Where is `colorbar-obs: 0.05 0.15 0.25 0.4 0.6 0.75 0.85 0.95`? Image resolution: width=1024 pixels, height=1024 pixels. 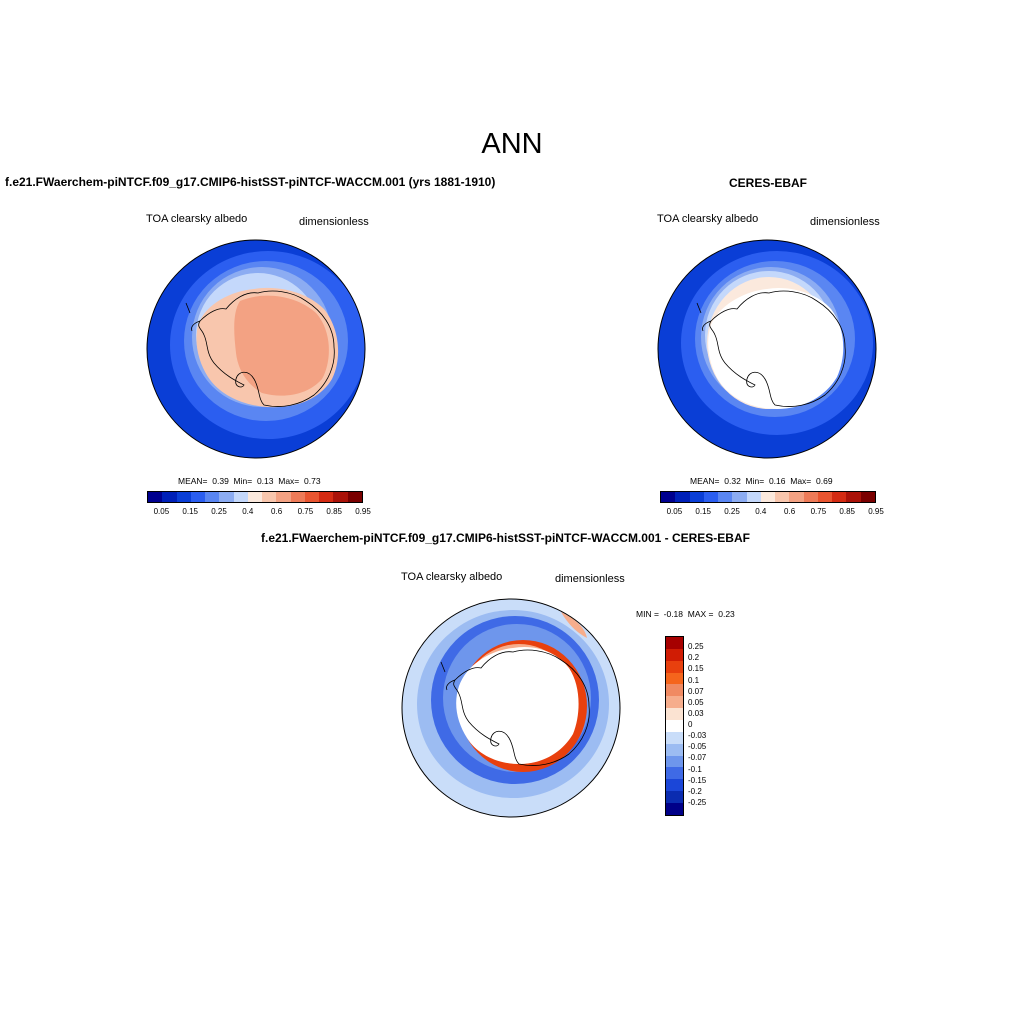 colorbar-obs: 0.05 0.15 0.25 0.4 0.6 0.75 0.85 0.95 is located at coordinates (772, 503).